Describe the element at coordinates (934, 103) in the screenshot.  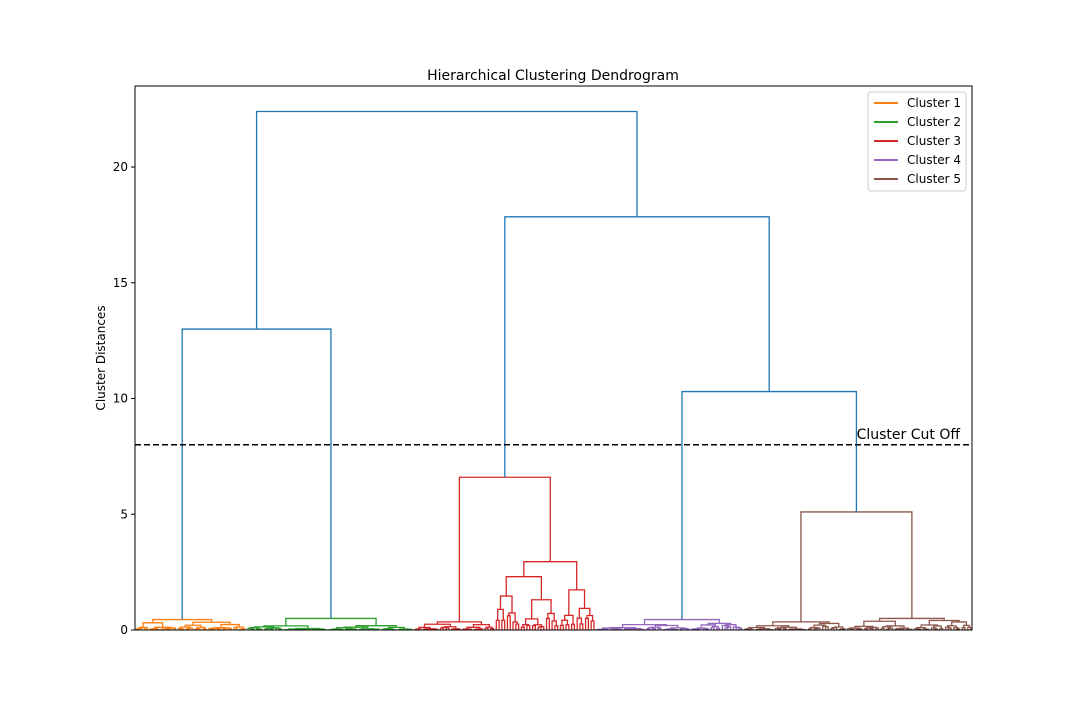
I see `legend-label: Cluster 1` at that location.